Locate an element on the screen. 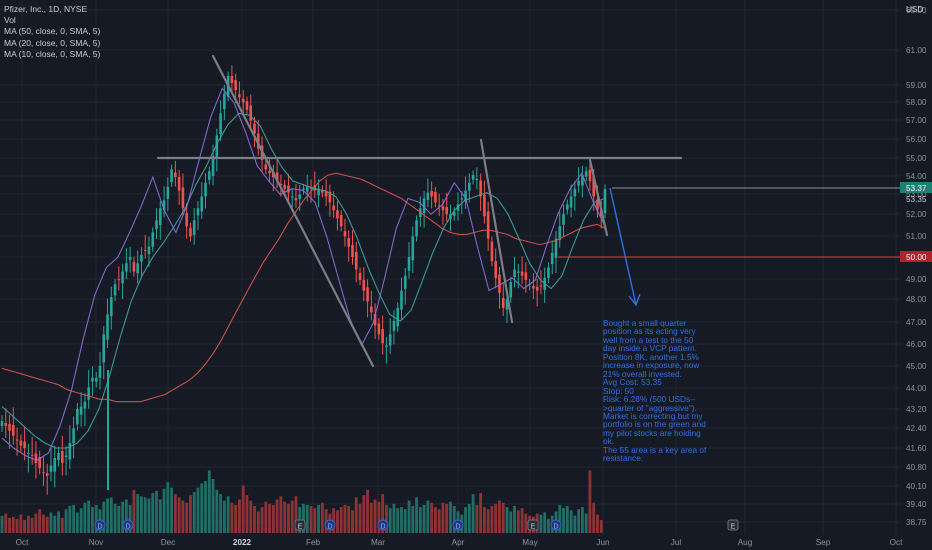 Image resolution: width=932 pixels, height=550 pixels. time-tick-label: Jun is located at coordinates (603, 542).